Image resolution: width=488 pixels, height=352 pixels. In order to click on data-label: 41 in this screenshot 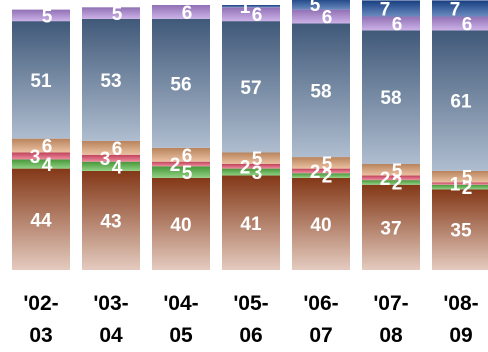, I will do `click(251, 224)`.